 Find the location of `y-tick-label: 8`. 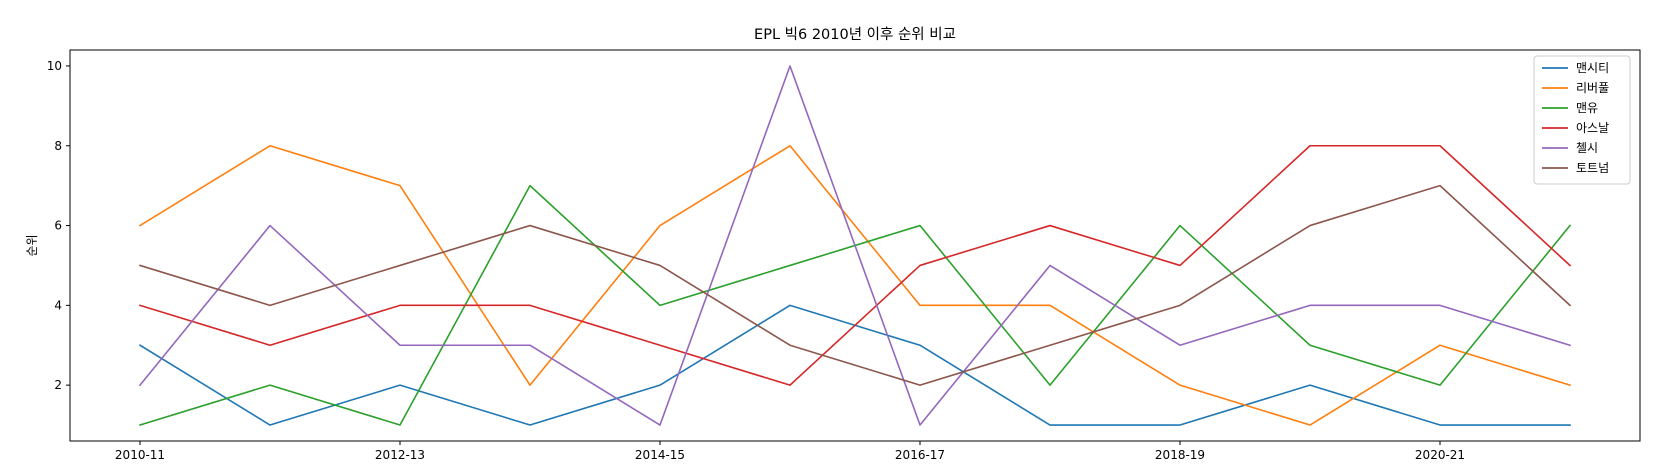

y-tick-label: 8 is located at coordinates (58, 146).